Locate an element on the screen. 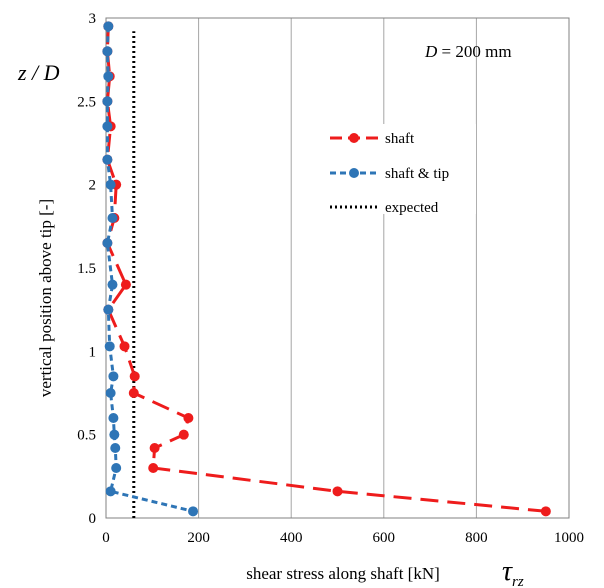 The image size is (604, 588). x-symbol-base: τ is located at coordinates (507, 571).